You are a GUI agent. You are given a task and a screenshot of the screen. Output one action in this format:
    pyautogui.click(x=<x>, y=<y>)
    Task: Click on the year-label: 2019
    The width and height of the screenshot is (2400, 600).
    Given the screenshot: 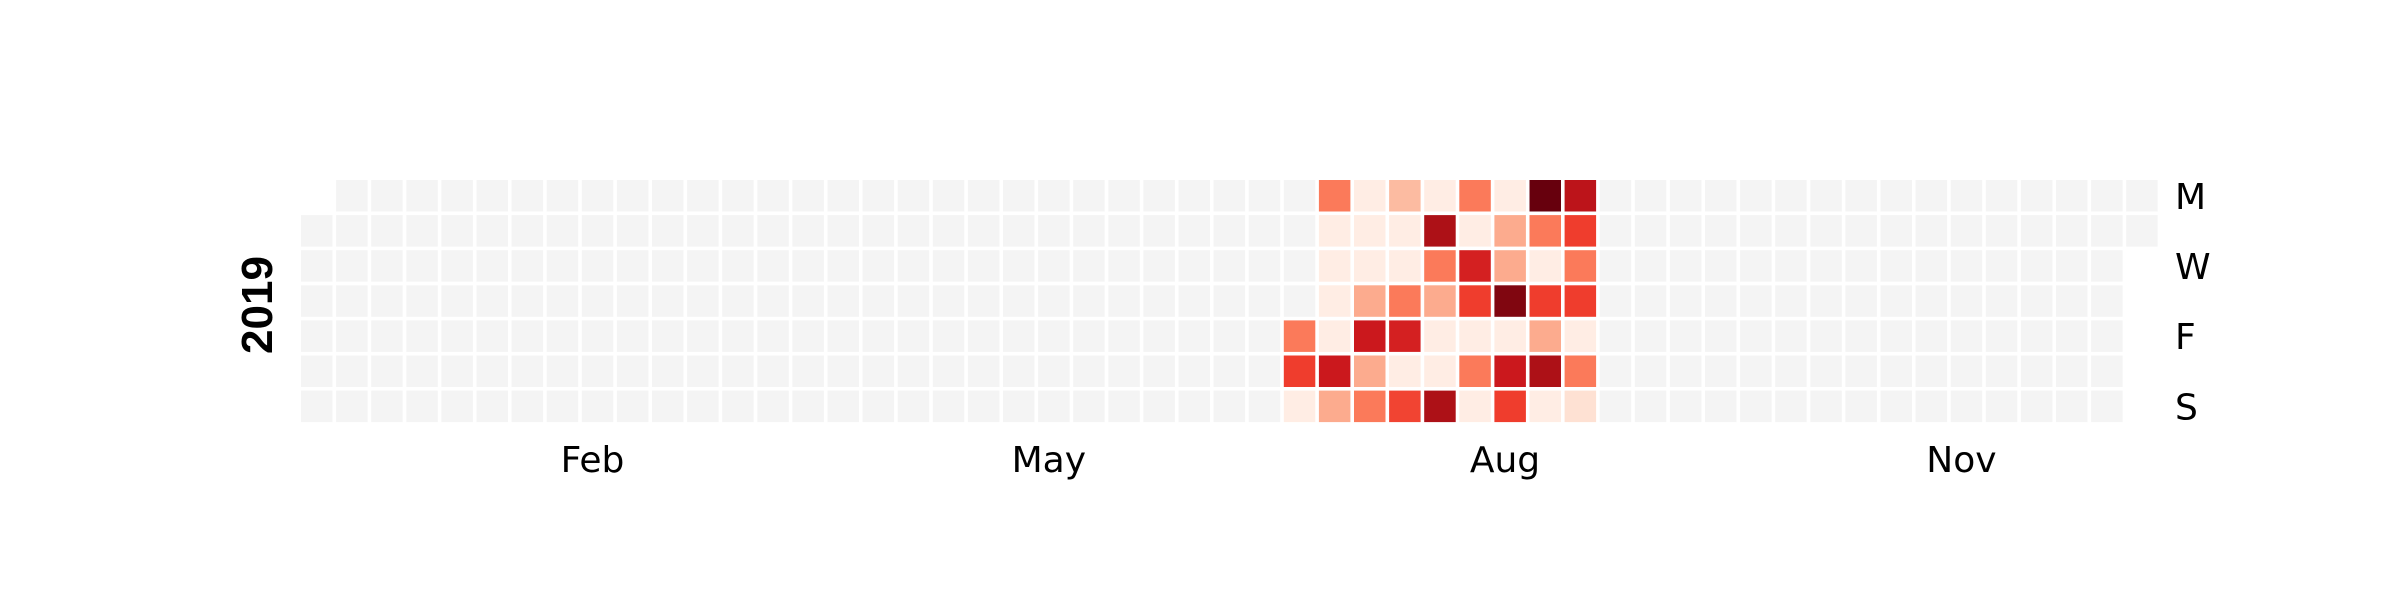 What is the action you would take?
    pyautogui.click(x=257, y=305)
    